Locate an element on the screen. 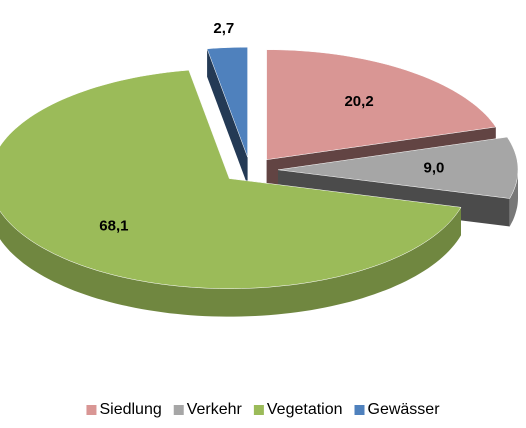 The width and height of the screenshot is (526, 428). legend-label: Verkehr is located at coordinates (215, 409).